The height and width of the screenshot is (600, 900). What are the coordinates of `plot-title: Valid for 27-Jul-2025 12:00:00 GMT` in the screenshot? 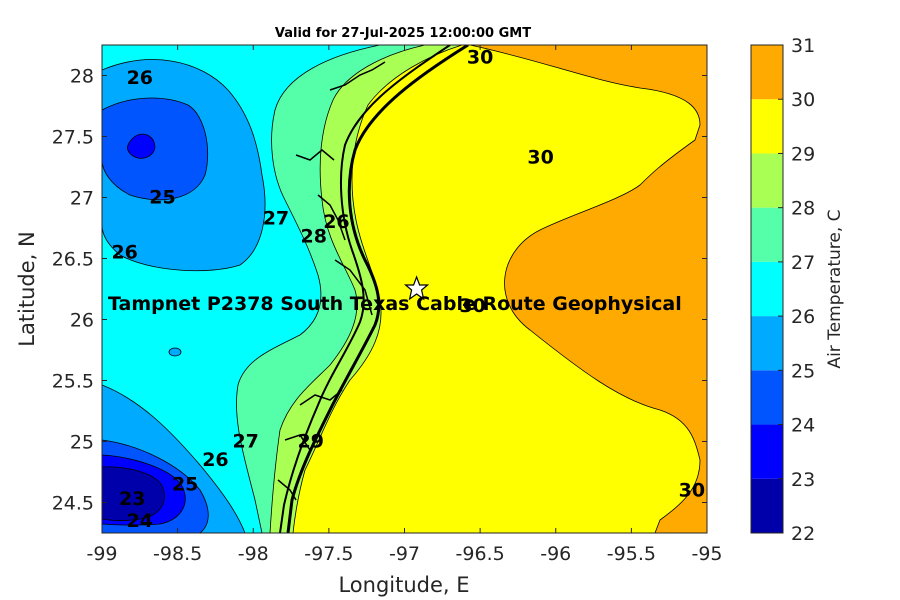 It's located at (403, 33).